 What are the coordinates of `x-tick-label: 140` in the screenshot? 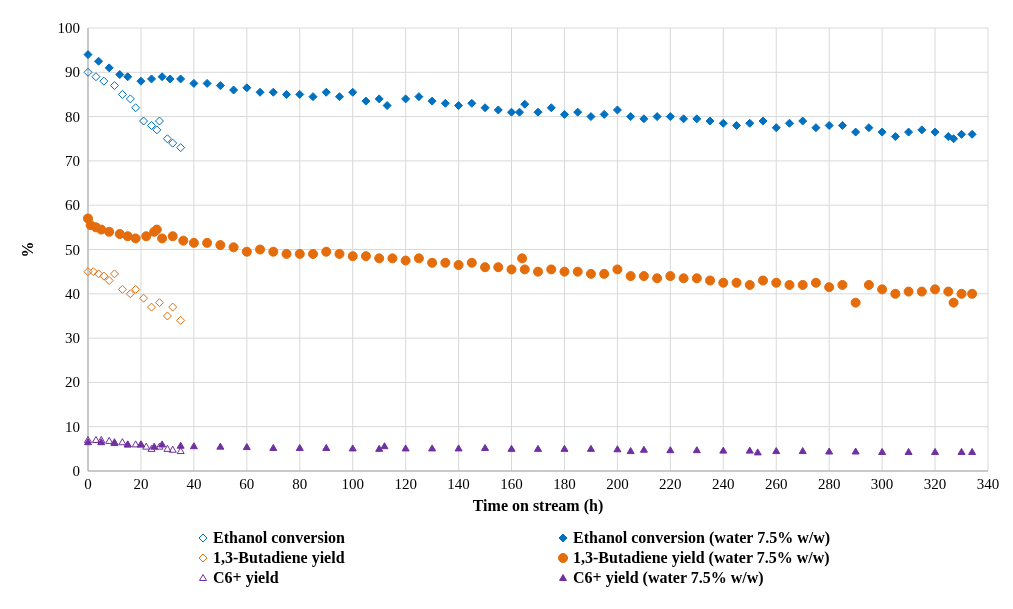 It's located at (458, 484).